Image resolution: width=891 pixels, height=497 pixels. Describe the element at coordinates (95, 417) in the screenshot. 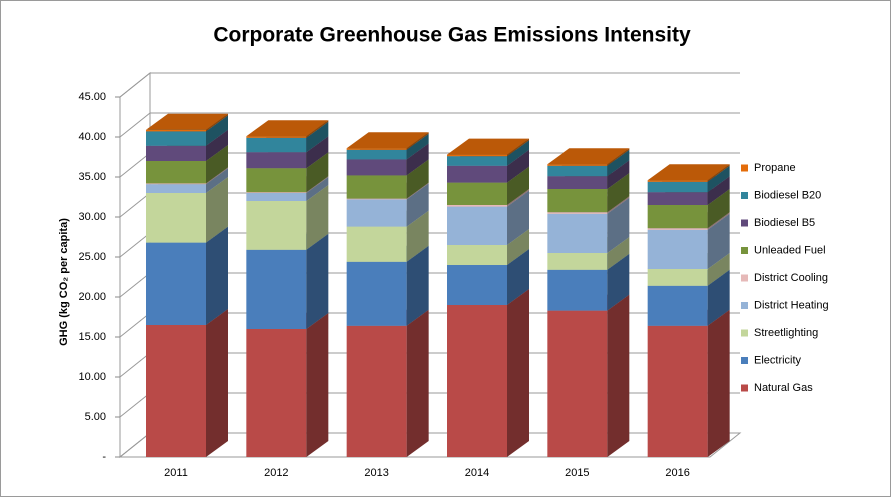

I see `y-tick-label: 5.00` at that location.